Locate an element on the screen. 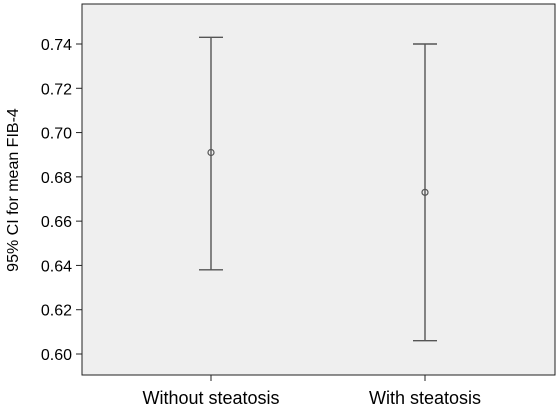  y-tick-label: 0.62 is located at coordinates (56, 311).